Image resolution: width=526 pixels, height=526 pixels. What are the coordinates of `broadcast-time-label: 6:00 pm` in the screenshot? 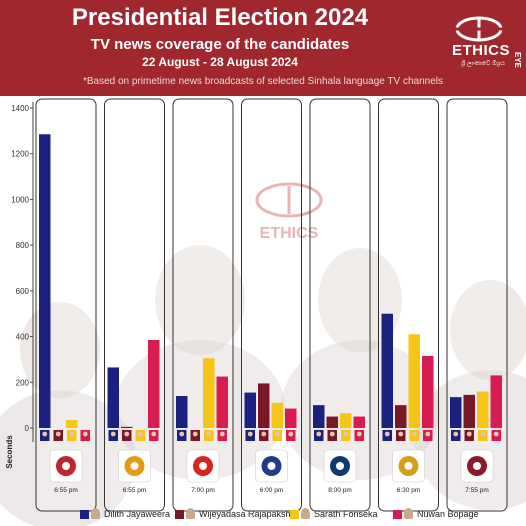 It's located at (272, 490).